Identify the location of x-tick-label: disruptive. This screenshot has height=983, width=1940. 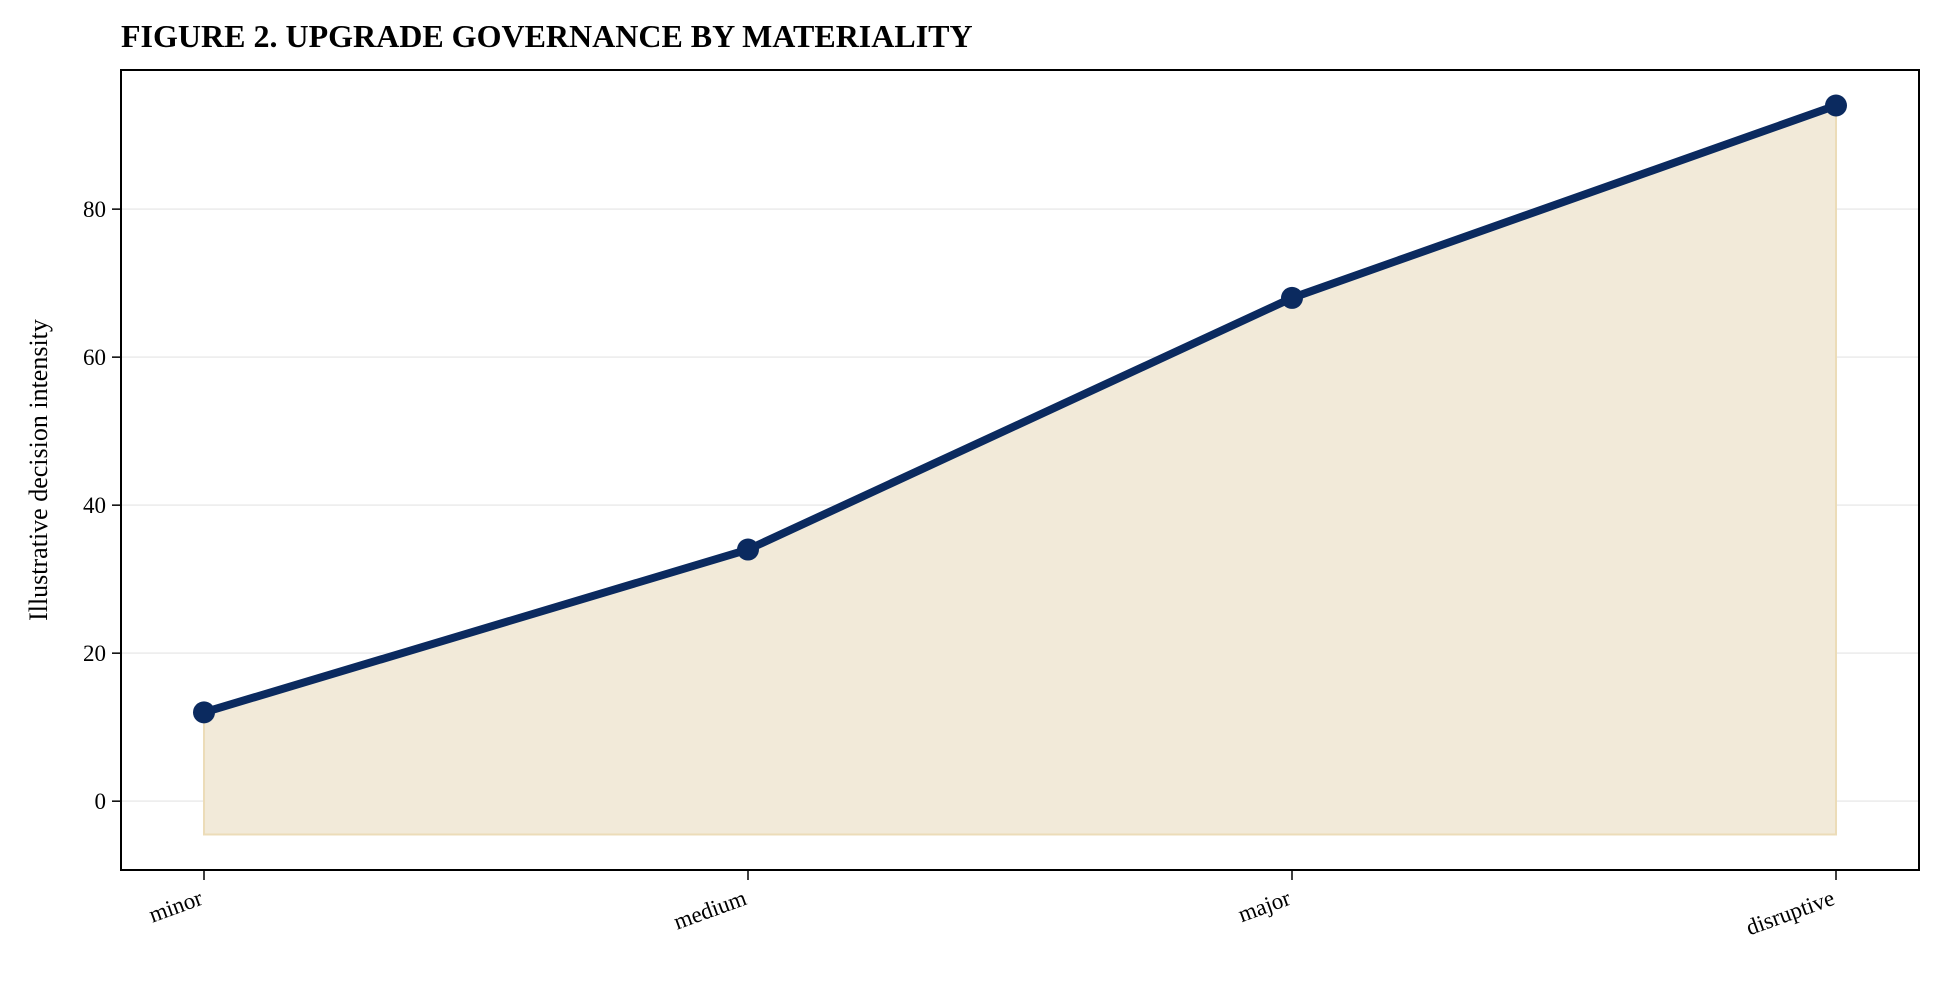
(1790, 912).